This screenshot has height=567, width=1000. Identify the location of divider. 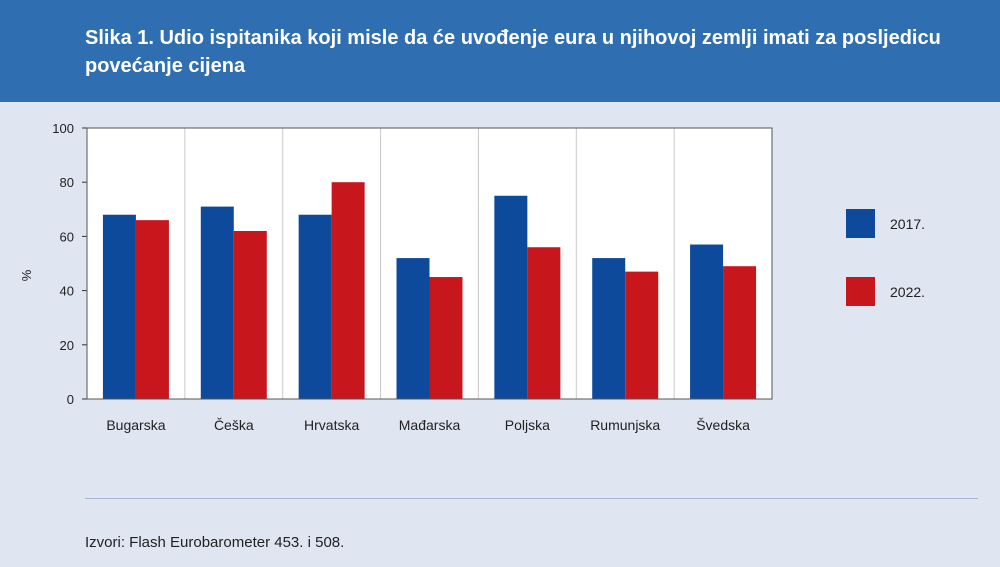
(531, 498).